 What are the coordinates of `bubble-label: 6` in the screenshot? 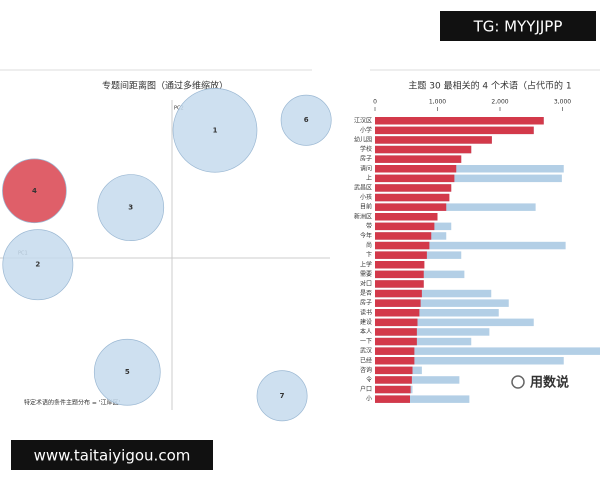 It's located at (306, 120).